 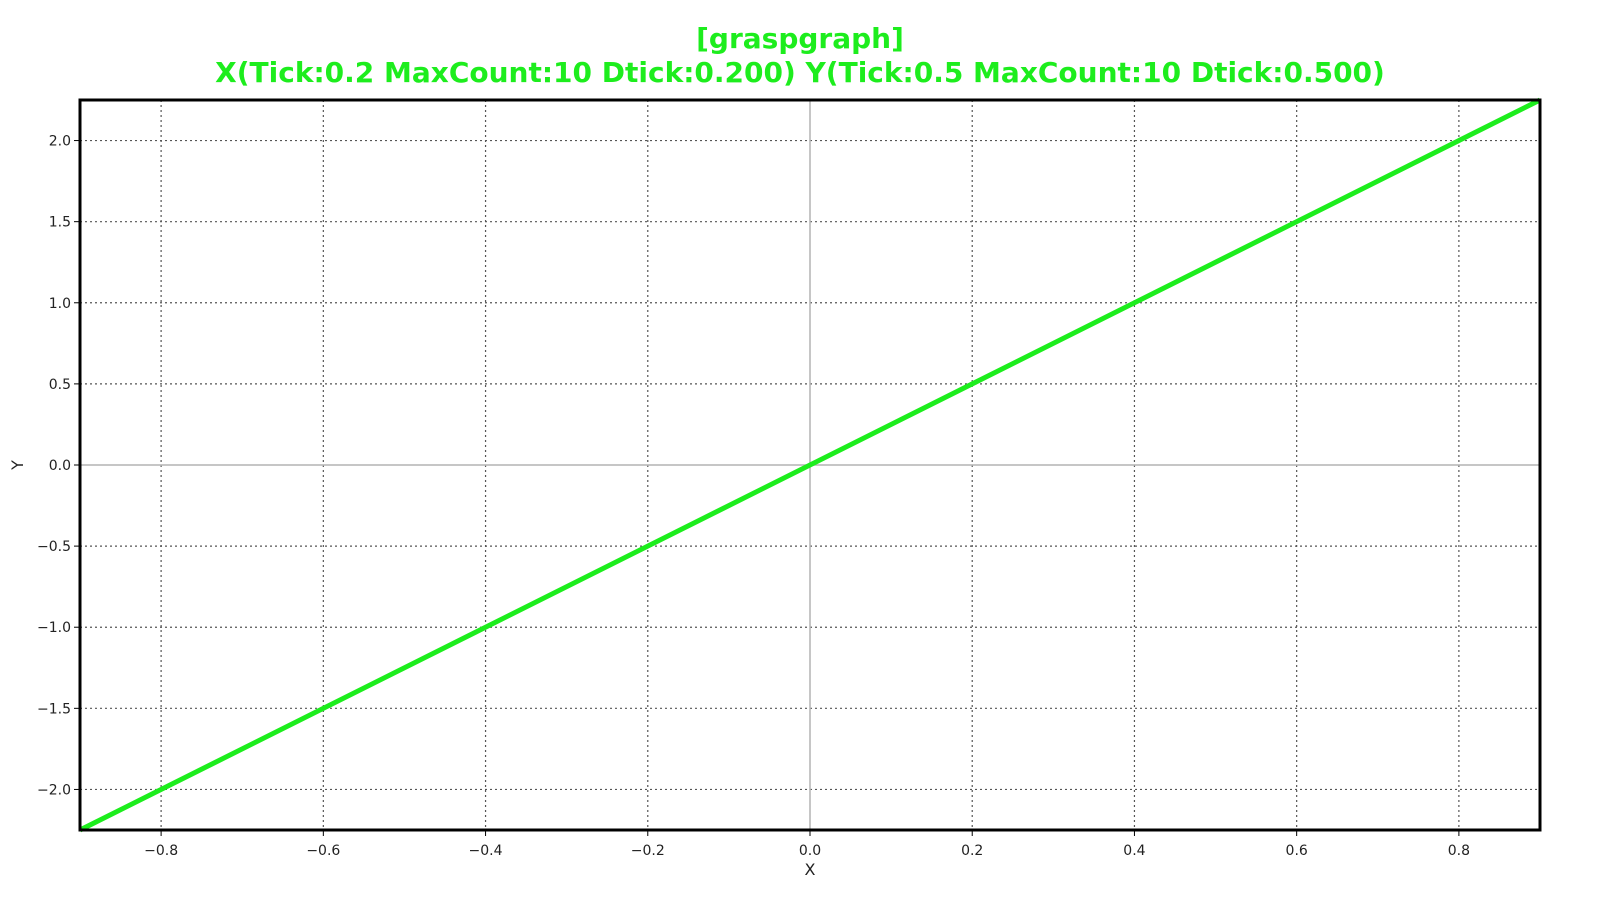 I want to click on y-tick-labels: 2.0 1.5 1.0 0.5 0.0 −0.5 −1.0 −1.5 −2.0, so click(x=58, y=466).